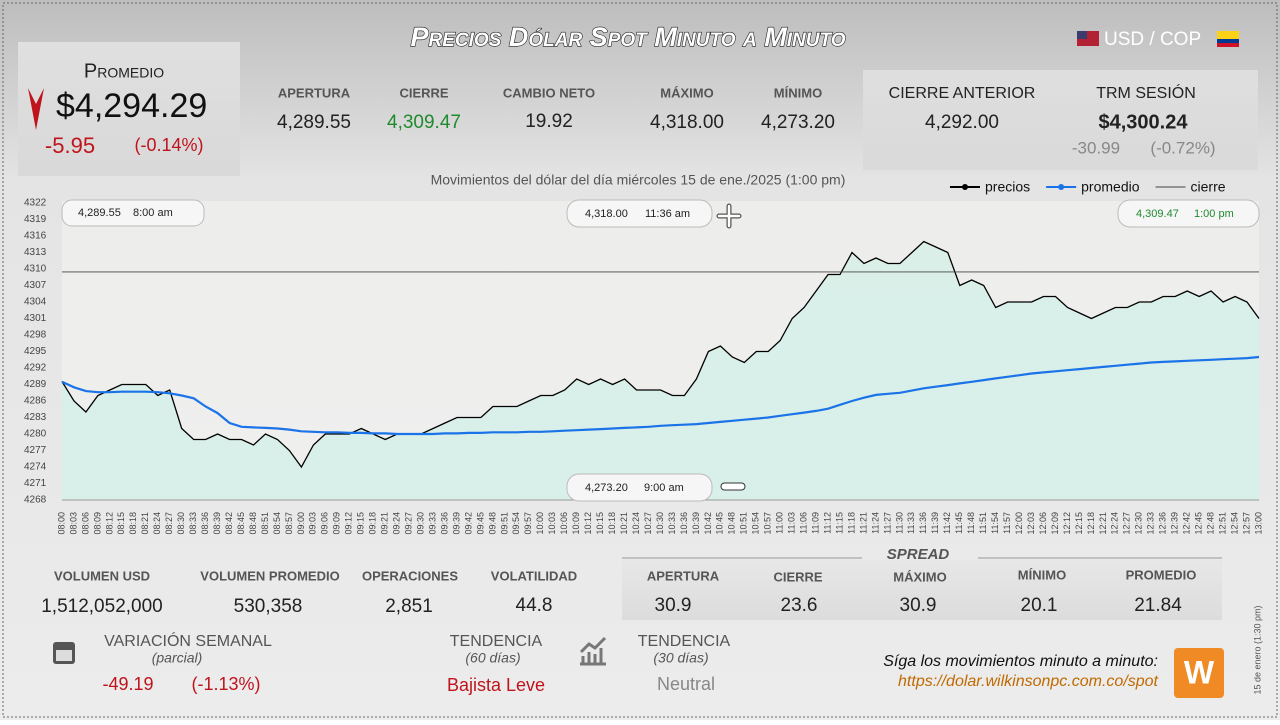  I want to click on x-tick-label: 10:00, so click(540, 523).